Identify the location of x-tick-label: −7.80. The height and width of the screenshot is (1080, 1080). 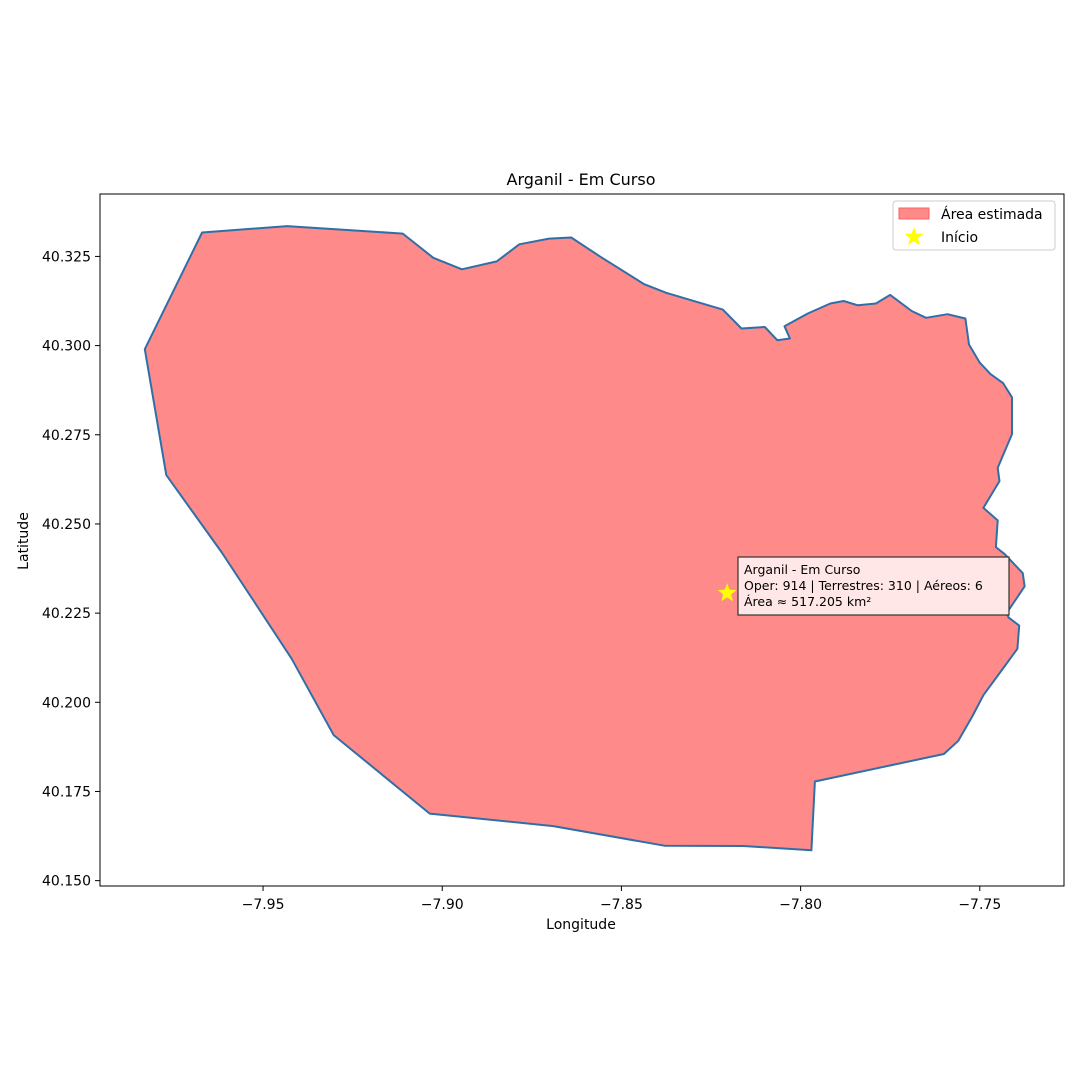
(800, 905).